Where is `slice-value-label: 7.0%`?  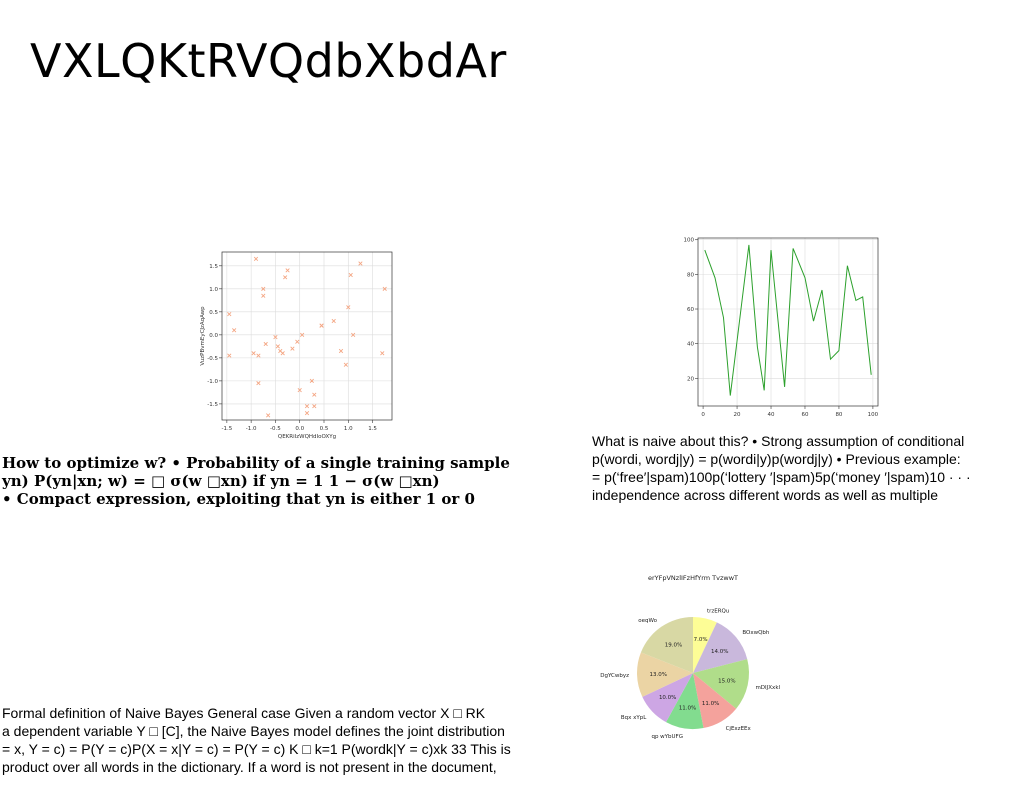 slice-value-label: 7.0% is located at coordinates (701, 640).